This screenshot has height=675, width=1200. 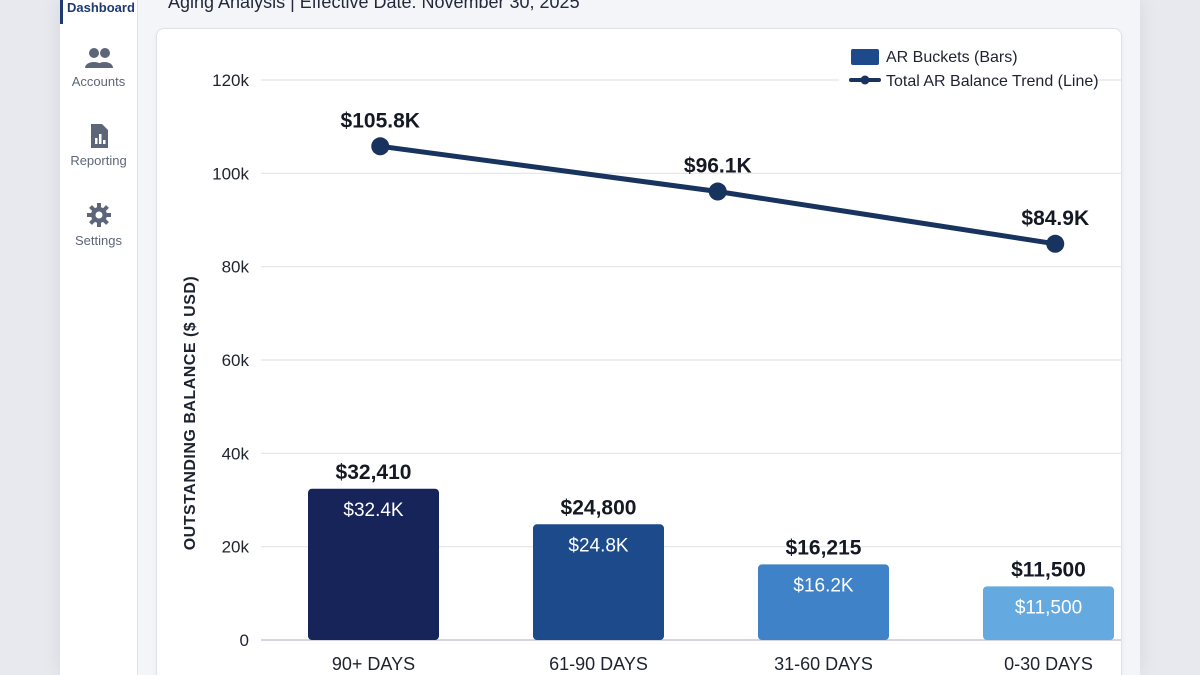 I want to click on y-tick-label: 60k, so click(x=236, y=360).